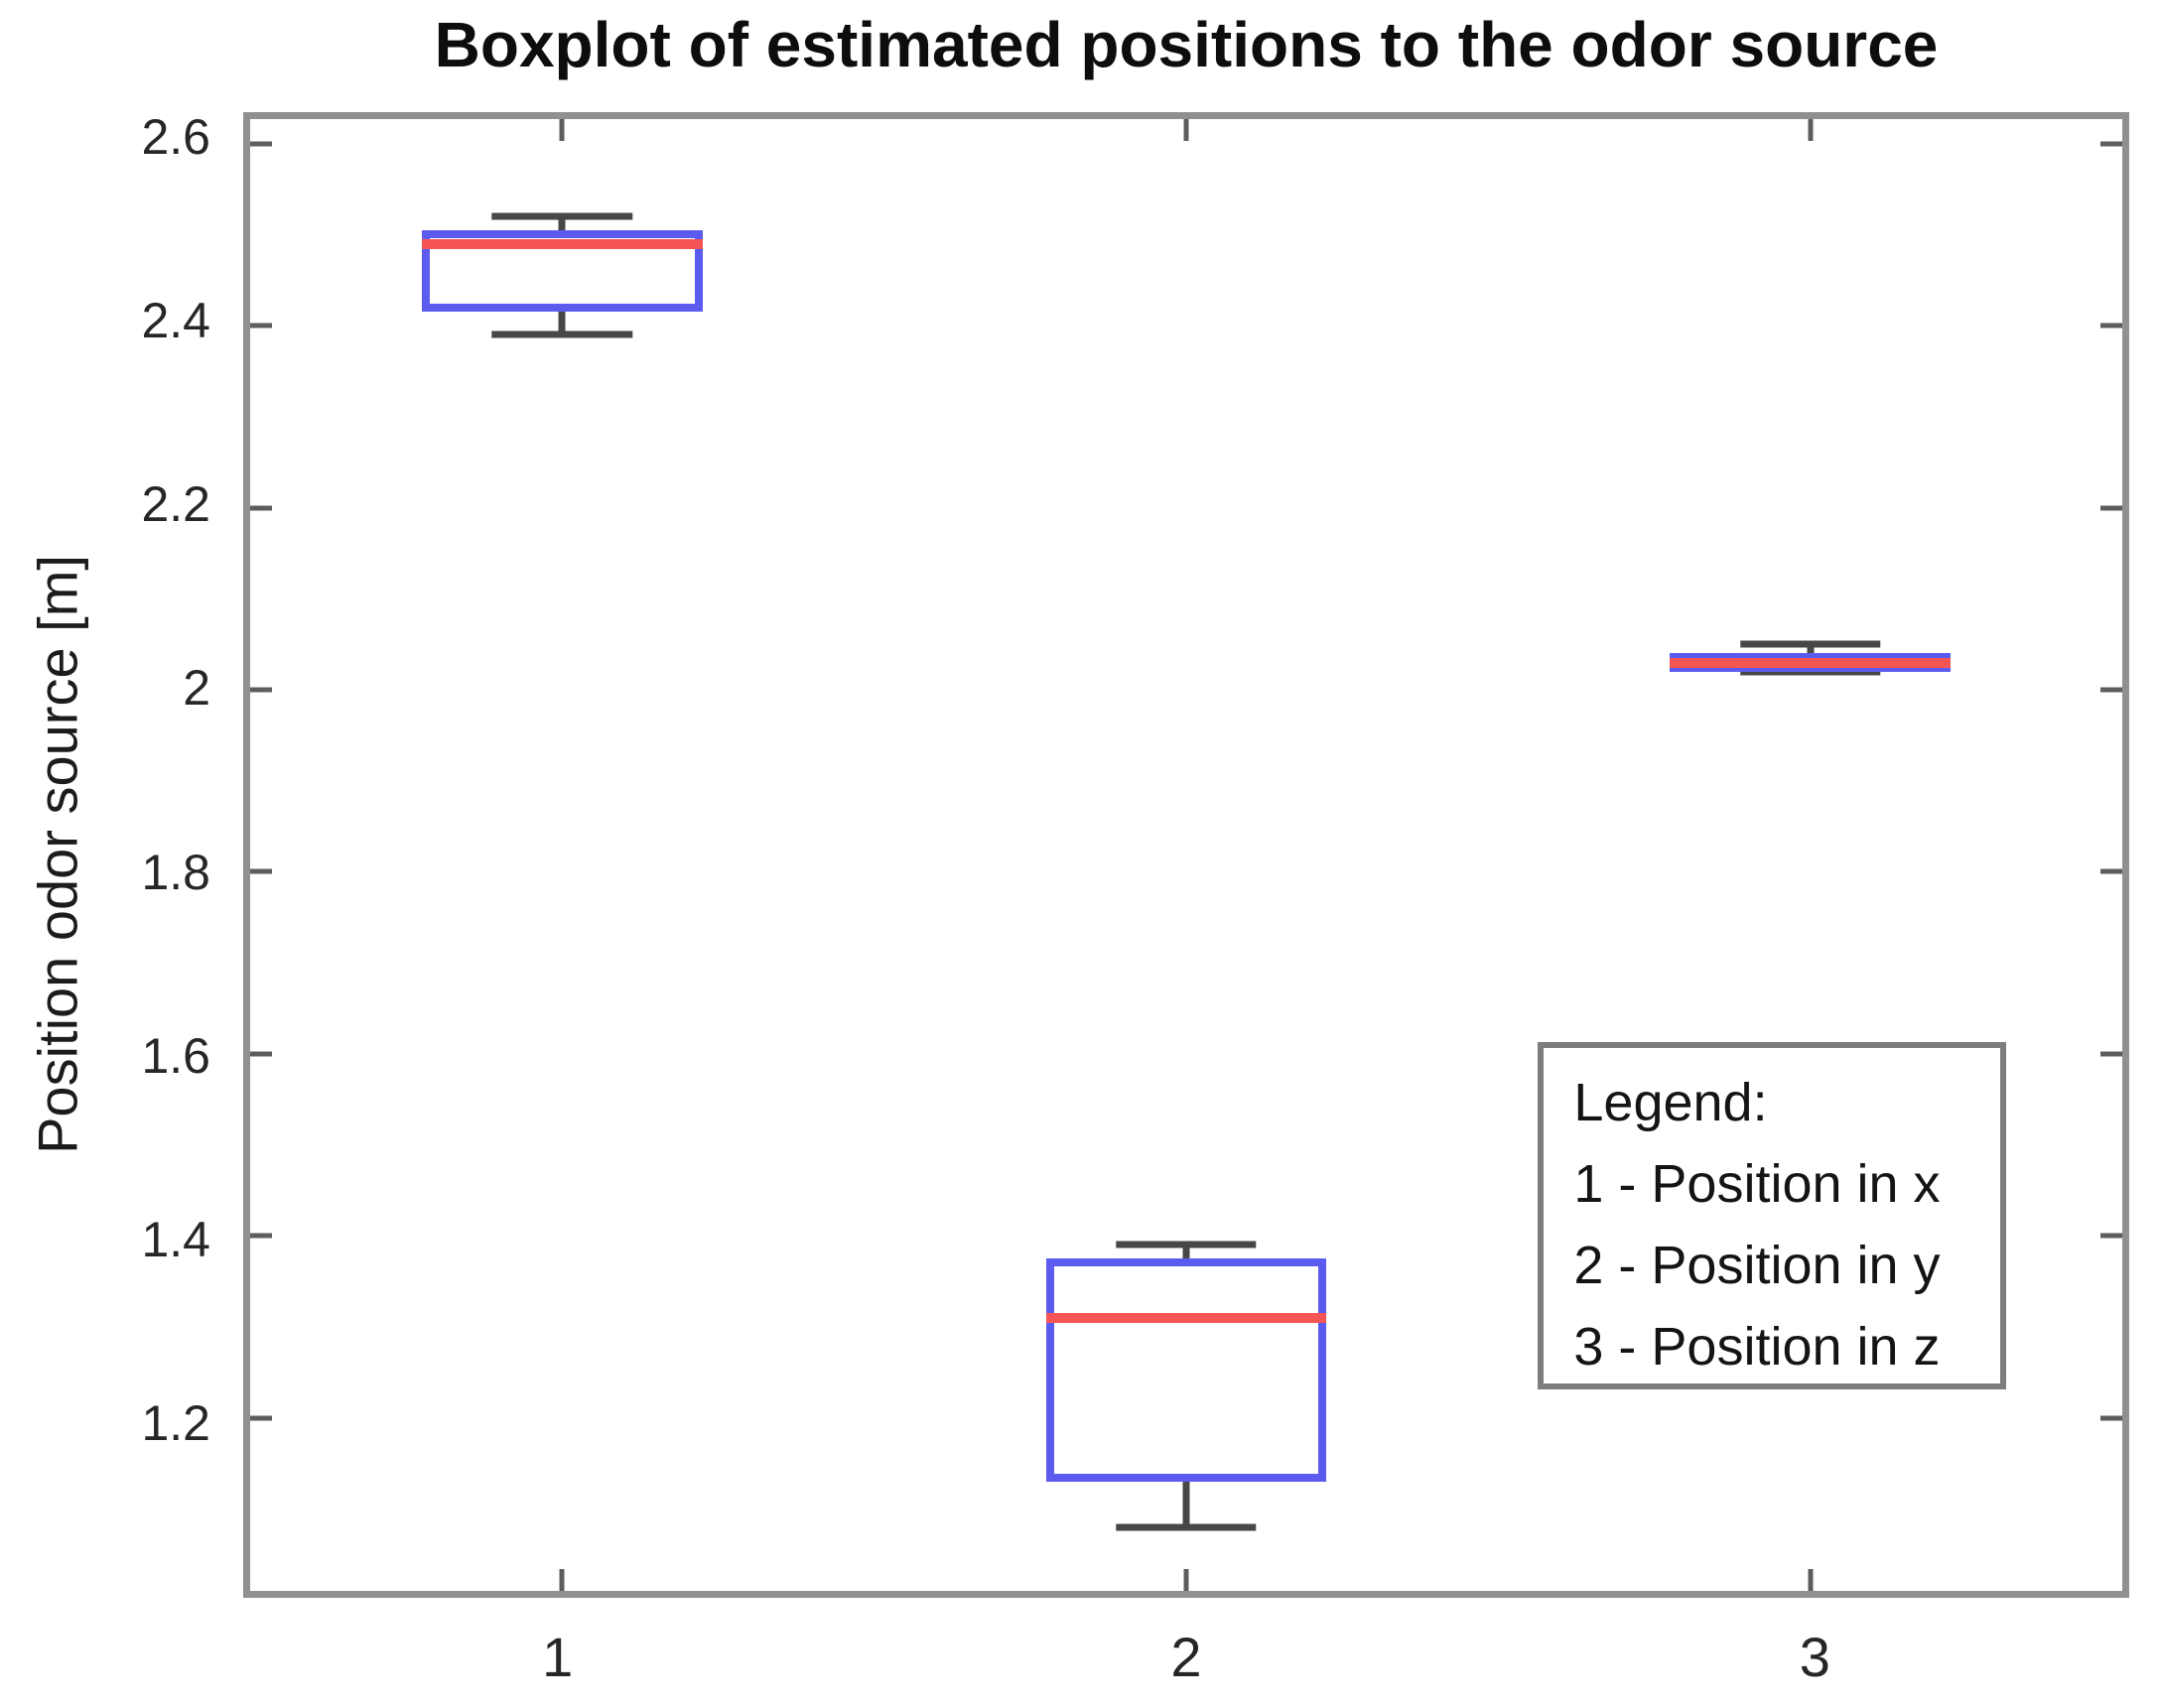  Describe the element at coordinates (1757, 1347) in the screenshot. I see `legend-entry: 3 - Position in z` at that location.